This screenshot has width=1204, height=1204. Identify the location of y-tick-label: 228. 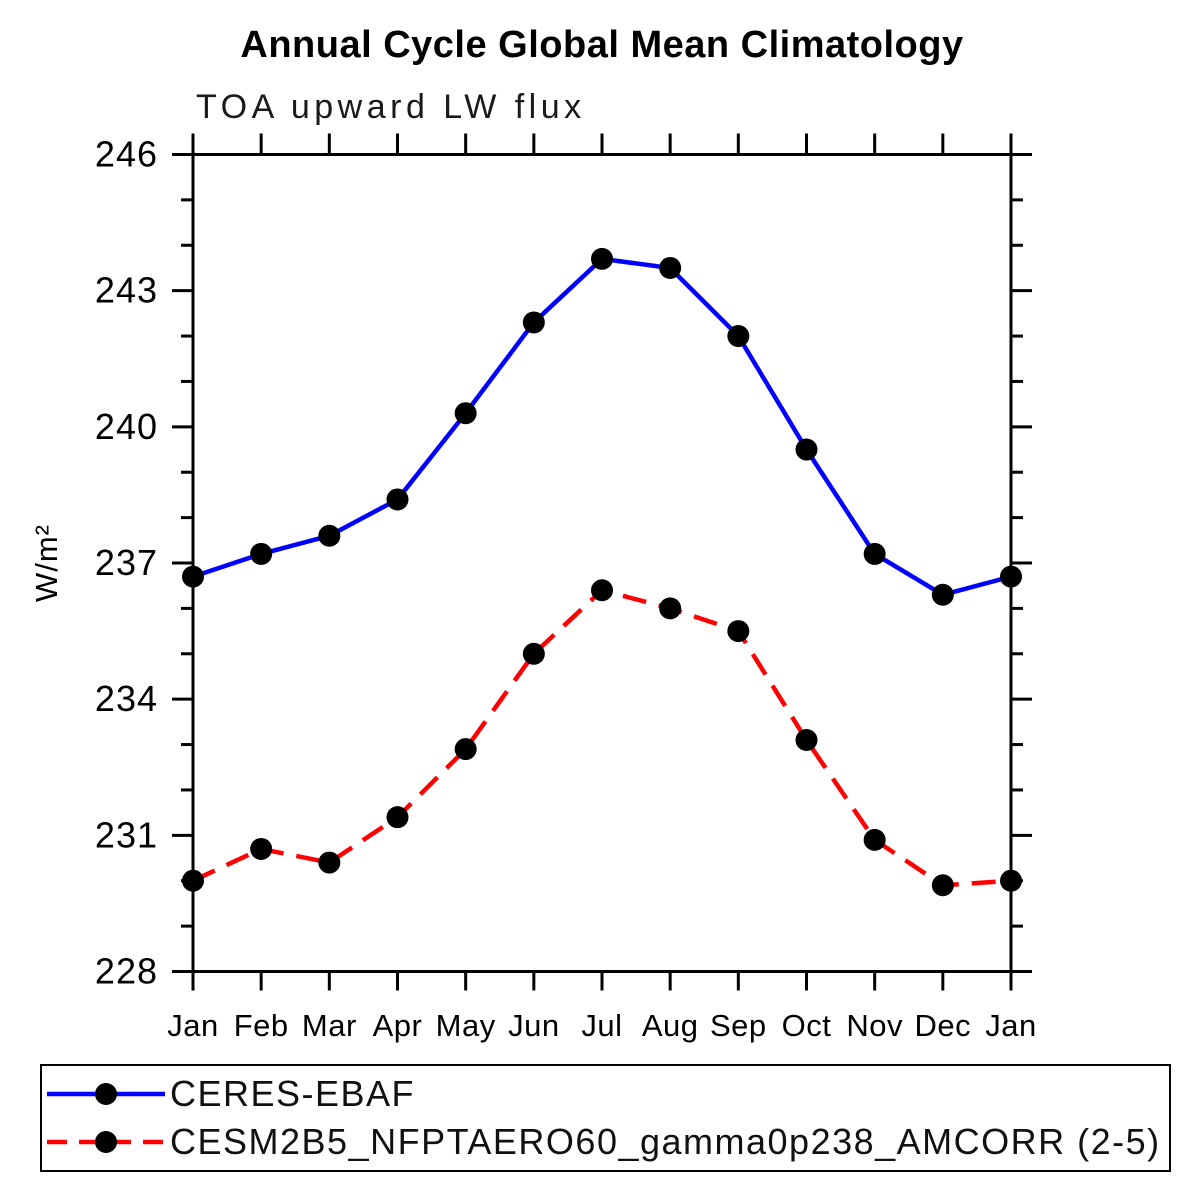
(126, 971).